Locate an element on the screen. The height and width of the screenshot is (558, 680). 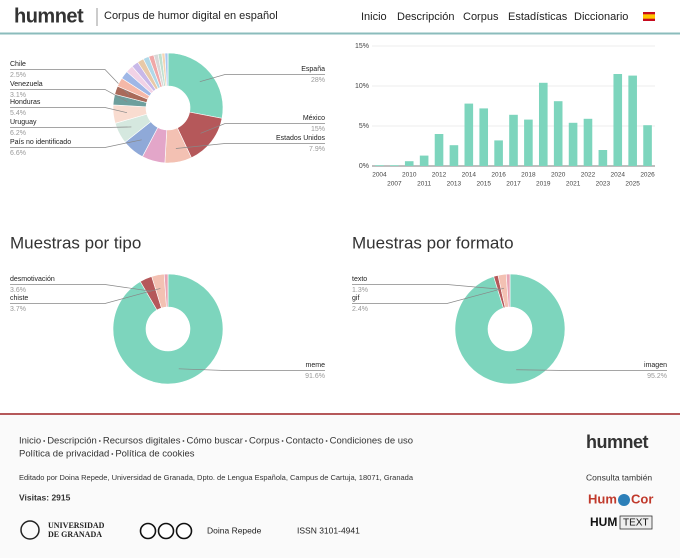
x-tick-label: 2015 is located at coordinates (483, 184).